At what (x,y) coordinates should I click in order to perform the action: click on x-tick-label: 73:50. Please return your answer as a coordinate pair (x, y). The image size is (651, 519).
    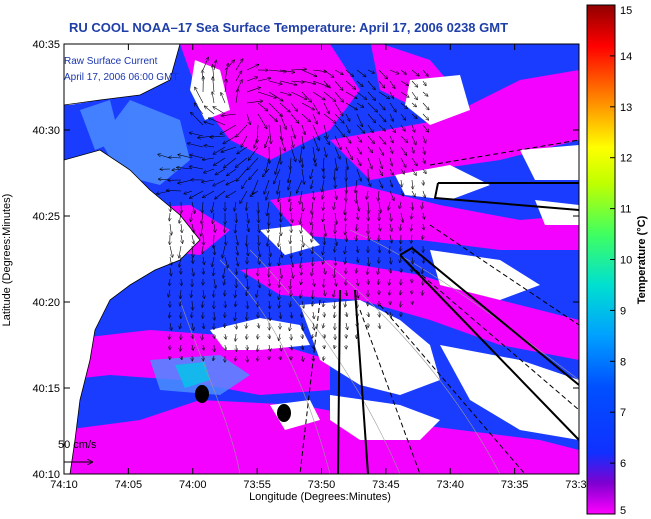
    Looking at the image, I should click on (322, 485).